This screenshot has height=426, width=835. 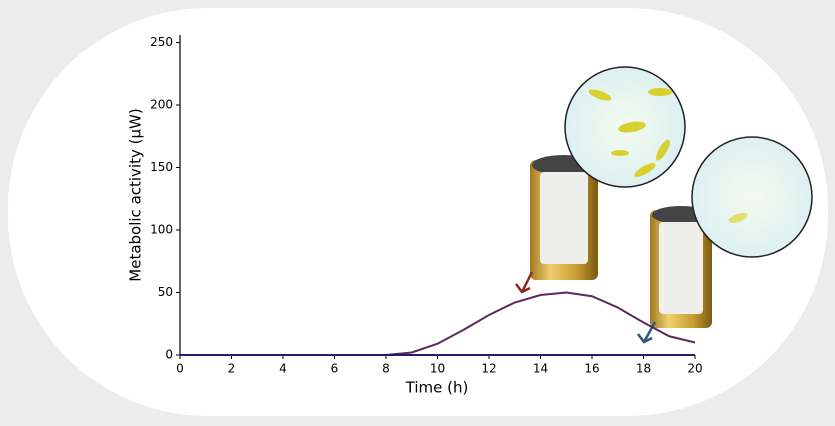 What do you see at coordinates (591, 369) in the screenshot?
I see `x-tick-label: 16` at bounding box center [591, 369].